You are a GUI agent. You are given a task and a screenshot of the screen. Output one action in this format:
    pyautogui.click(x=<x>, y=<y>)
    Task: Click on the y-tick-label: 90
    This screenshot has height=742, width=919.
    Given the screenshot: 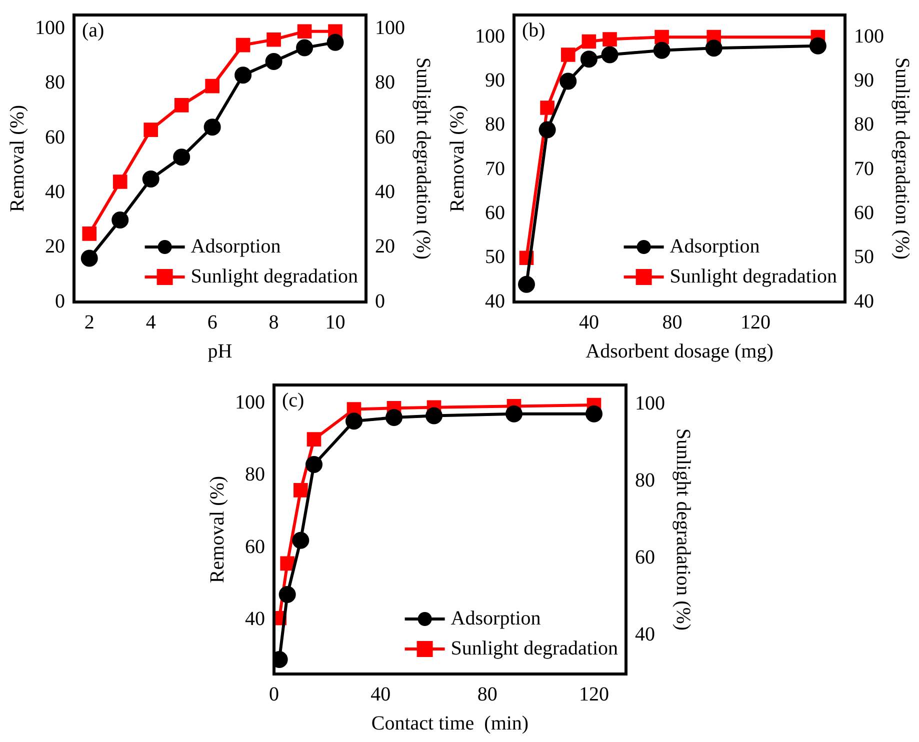 What is the action you would take?
    pyautogui.click(x=495, y=80)
    